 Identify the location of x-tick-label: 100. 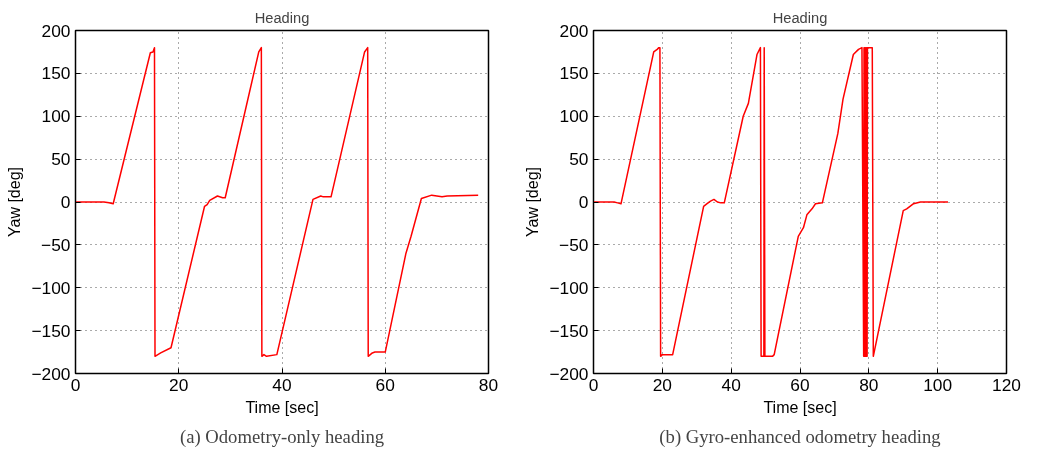
(938, 384).